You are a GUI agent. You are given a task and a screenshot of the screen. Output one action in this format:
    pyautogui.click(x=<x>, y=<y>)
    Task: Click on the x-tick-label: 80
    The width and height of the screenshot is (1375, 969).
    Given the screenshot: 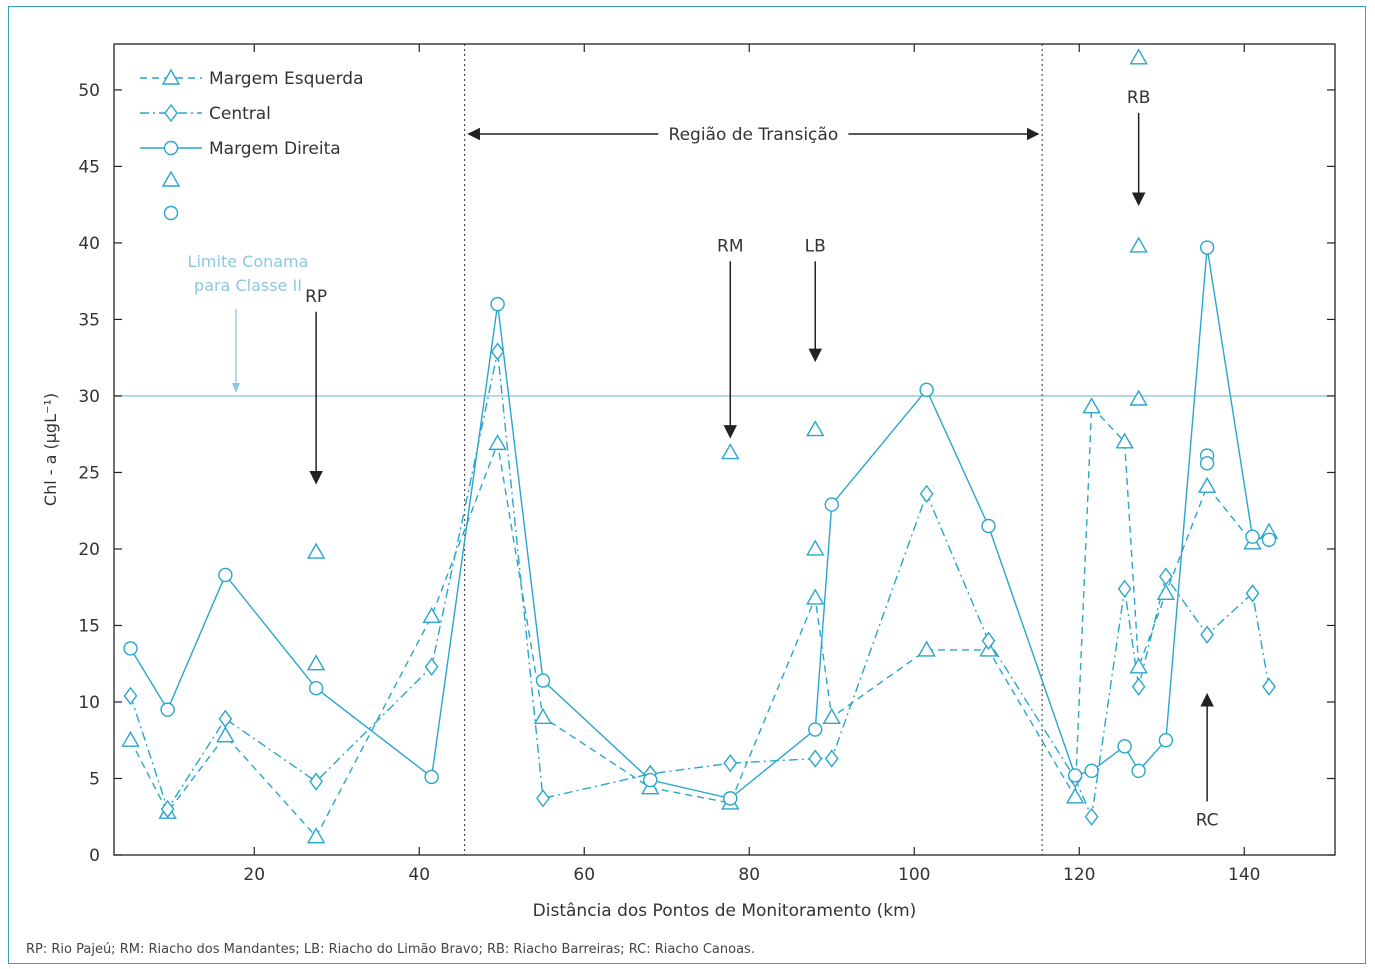 What is the action you would take?
    pyautogui.click(x=749, y=875)
    